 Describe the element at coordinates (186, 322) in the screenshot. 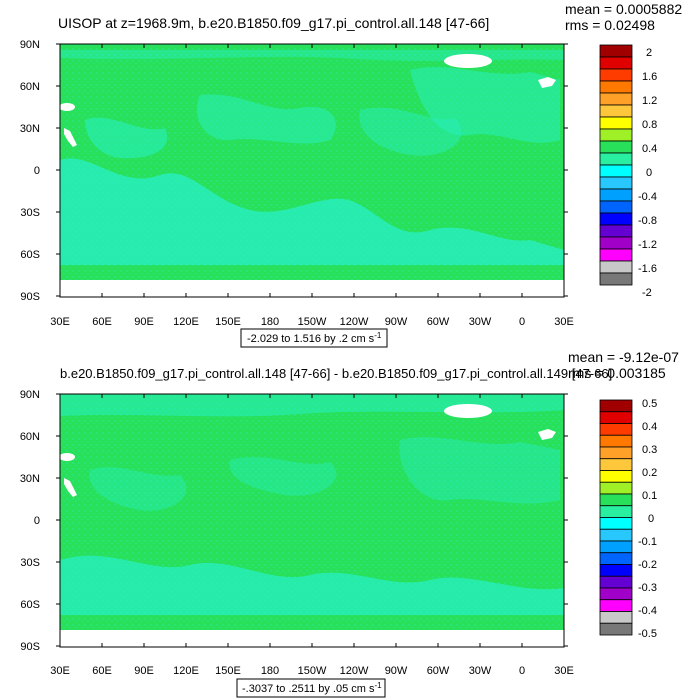

I see `lon-label: 120E` at that location.